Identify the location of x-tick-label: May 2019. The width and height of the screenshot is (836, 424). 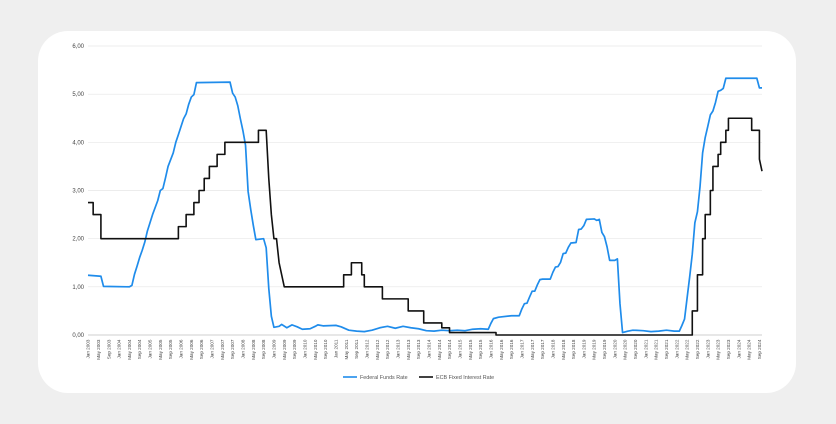
(594, 349).